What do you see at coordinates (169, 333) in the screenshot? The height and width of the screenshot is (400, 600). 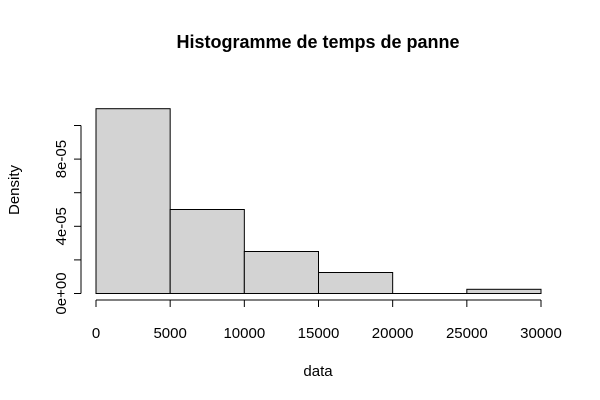 I see `x-tick-label: 5000` at bounding box center [169, 333].